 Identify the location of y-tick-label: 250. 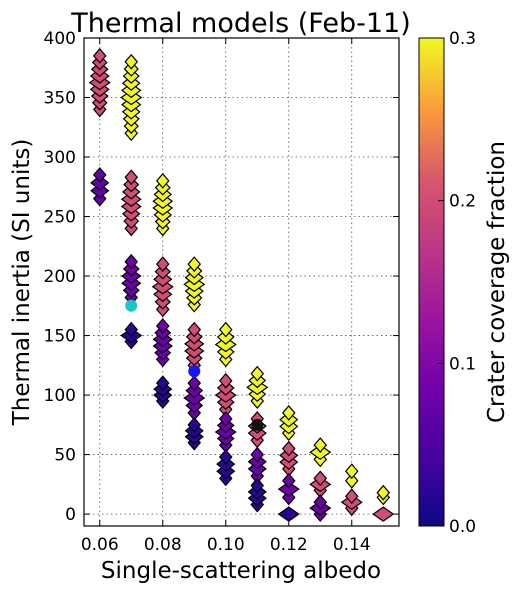
(60, 218).